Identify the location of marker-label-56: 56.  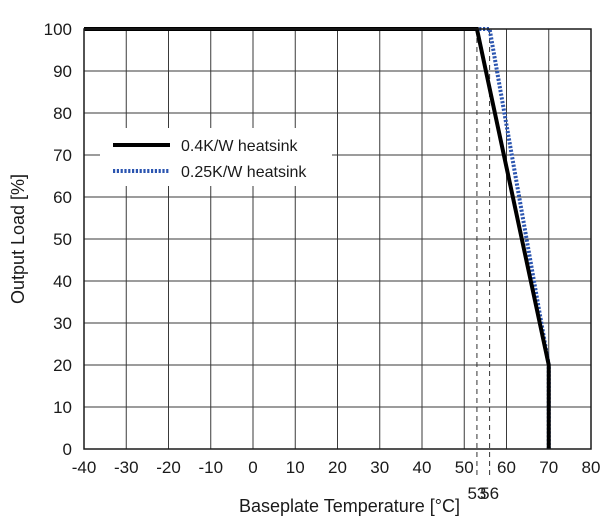
(489, 493).